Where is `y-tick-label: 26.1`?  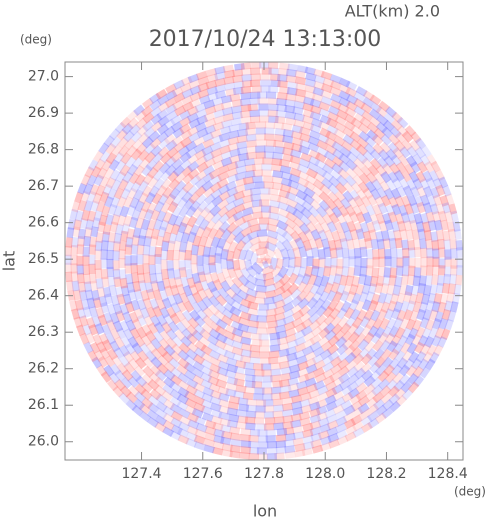
y-tick-label: 26.1 is located at coordinates (43, 405).